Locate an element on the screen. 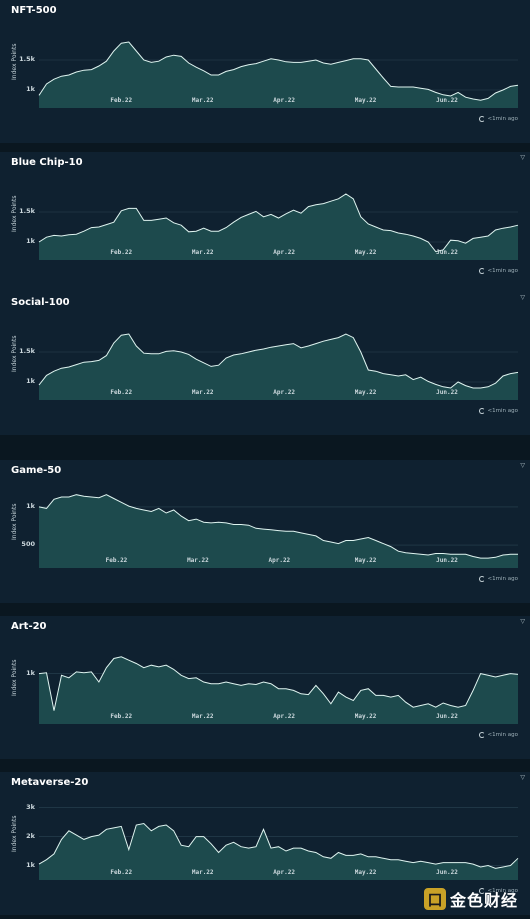 Image resolution: width=530 pixels, height=919 pixels. chart-title: Blue Chip-10 is located at coordinates (47, 162).